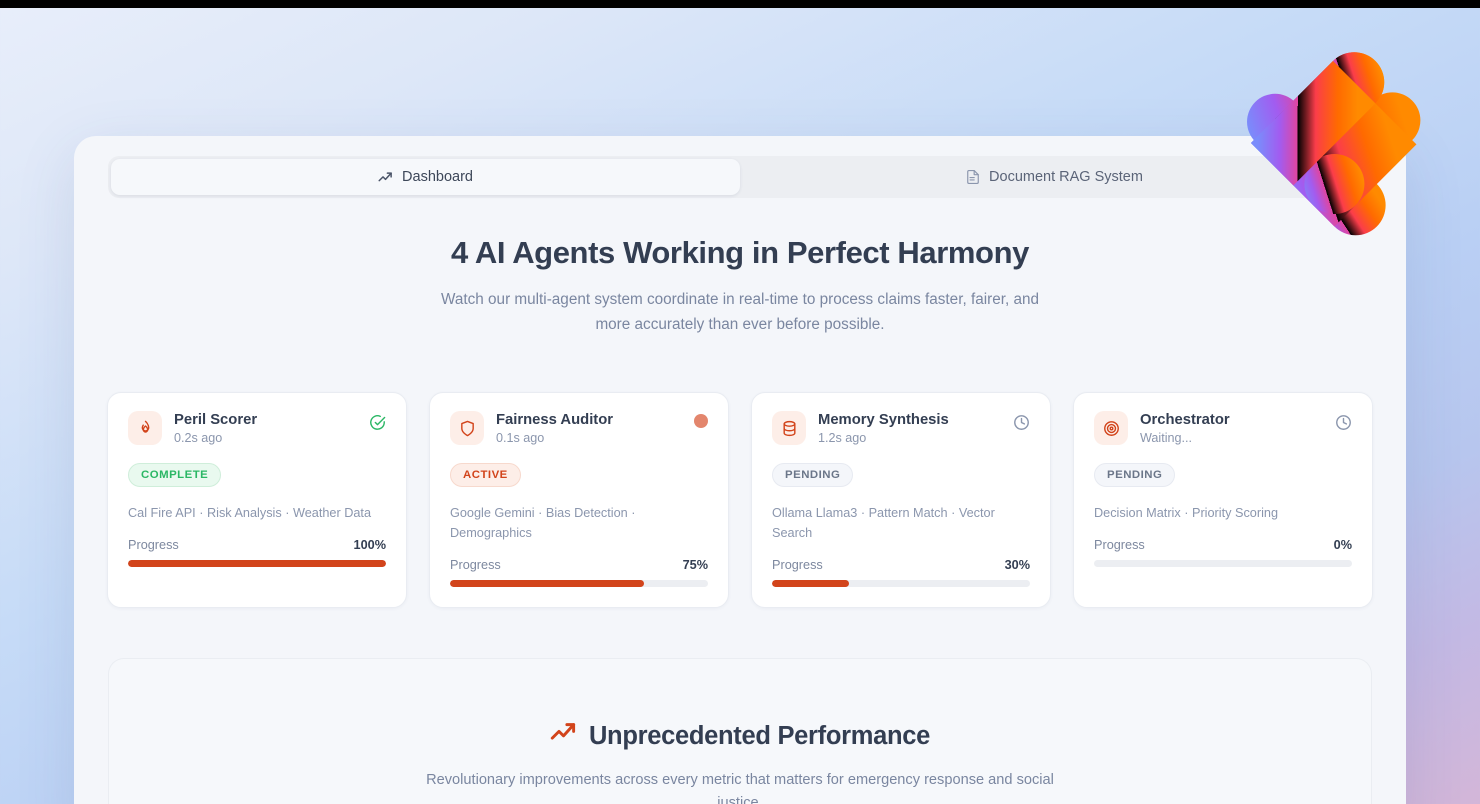  What do you see at coordinates (198, 438) in the screenshot?
I see `agent-timestamp: 0.2s ago` at bounding box center [198, 438].